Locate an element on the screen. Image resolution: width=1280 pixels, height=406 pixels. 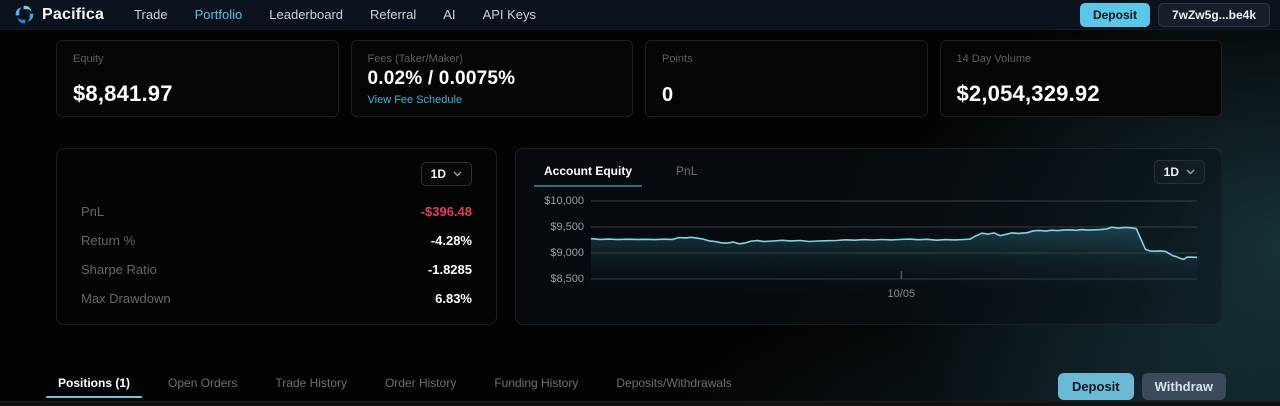
deposit-button-bottom: Deposit is located at coordinates (1095, 386).